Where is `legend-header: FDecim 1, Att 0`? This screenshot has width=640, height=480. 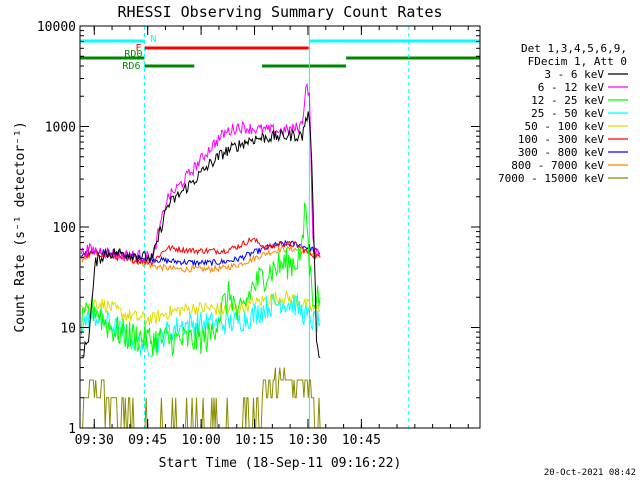
legend-header: FDecim 1, Att 0 is located at coordinates (577, 61).